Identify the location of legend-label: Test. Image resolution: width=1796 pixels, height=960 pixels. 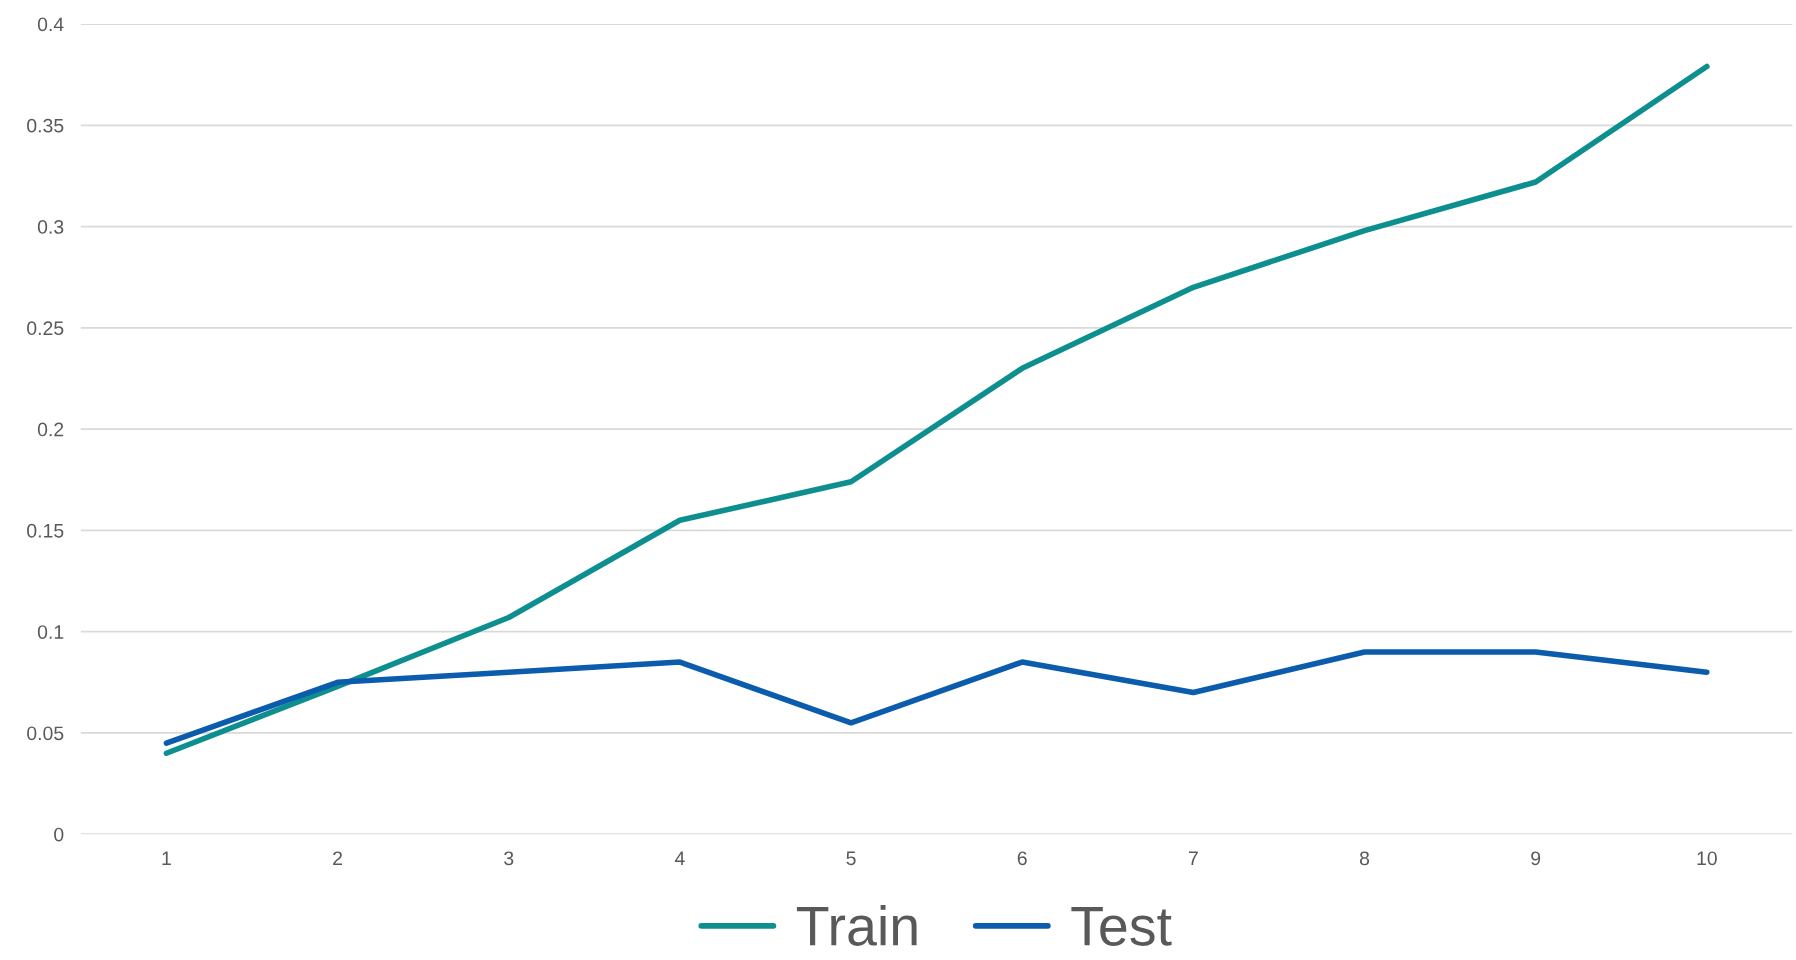
(1121, 926).